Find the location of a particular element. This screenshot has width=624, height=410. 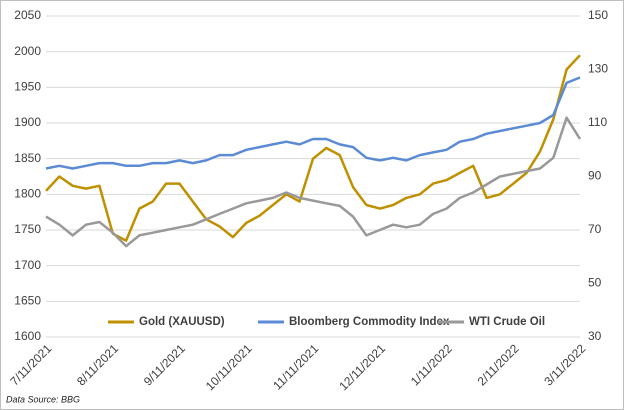

y2-tick-label: 110 is located at coordinates (597, 122).